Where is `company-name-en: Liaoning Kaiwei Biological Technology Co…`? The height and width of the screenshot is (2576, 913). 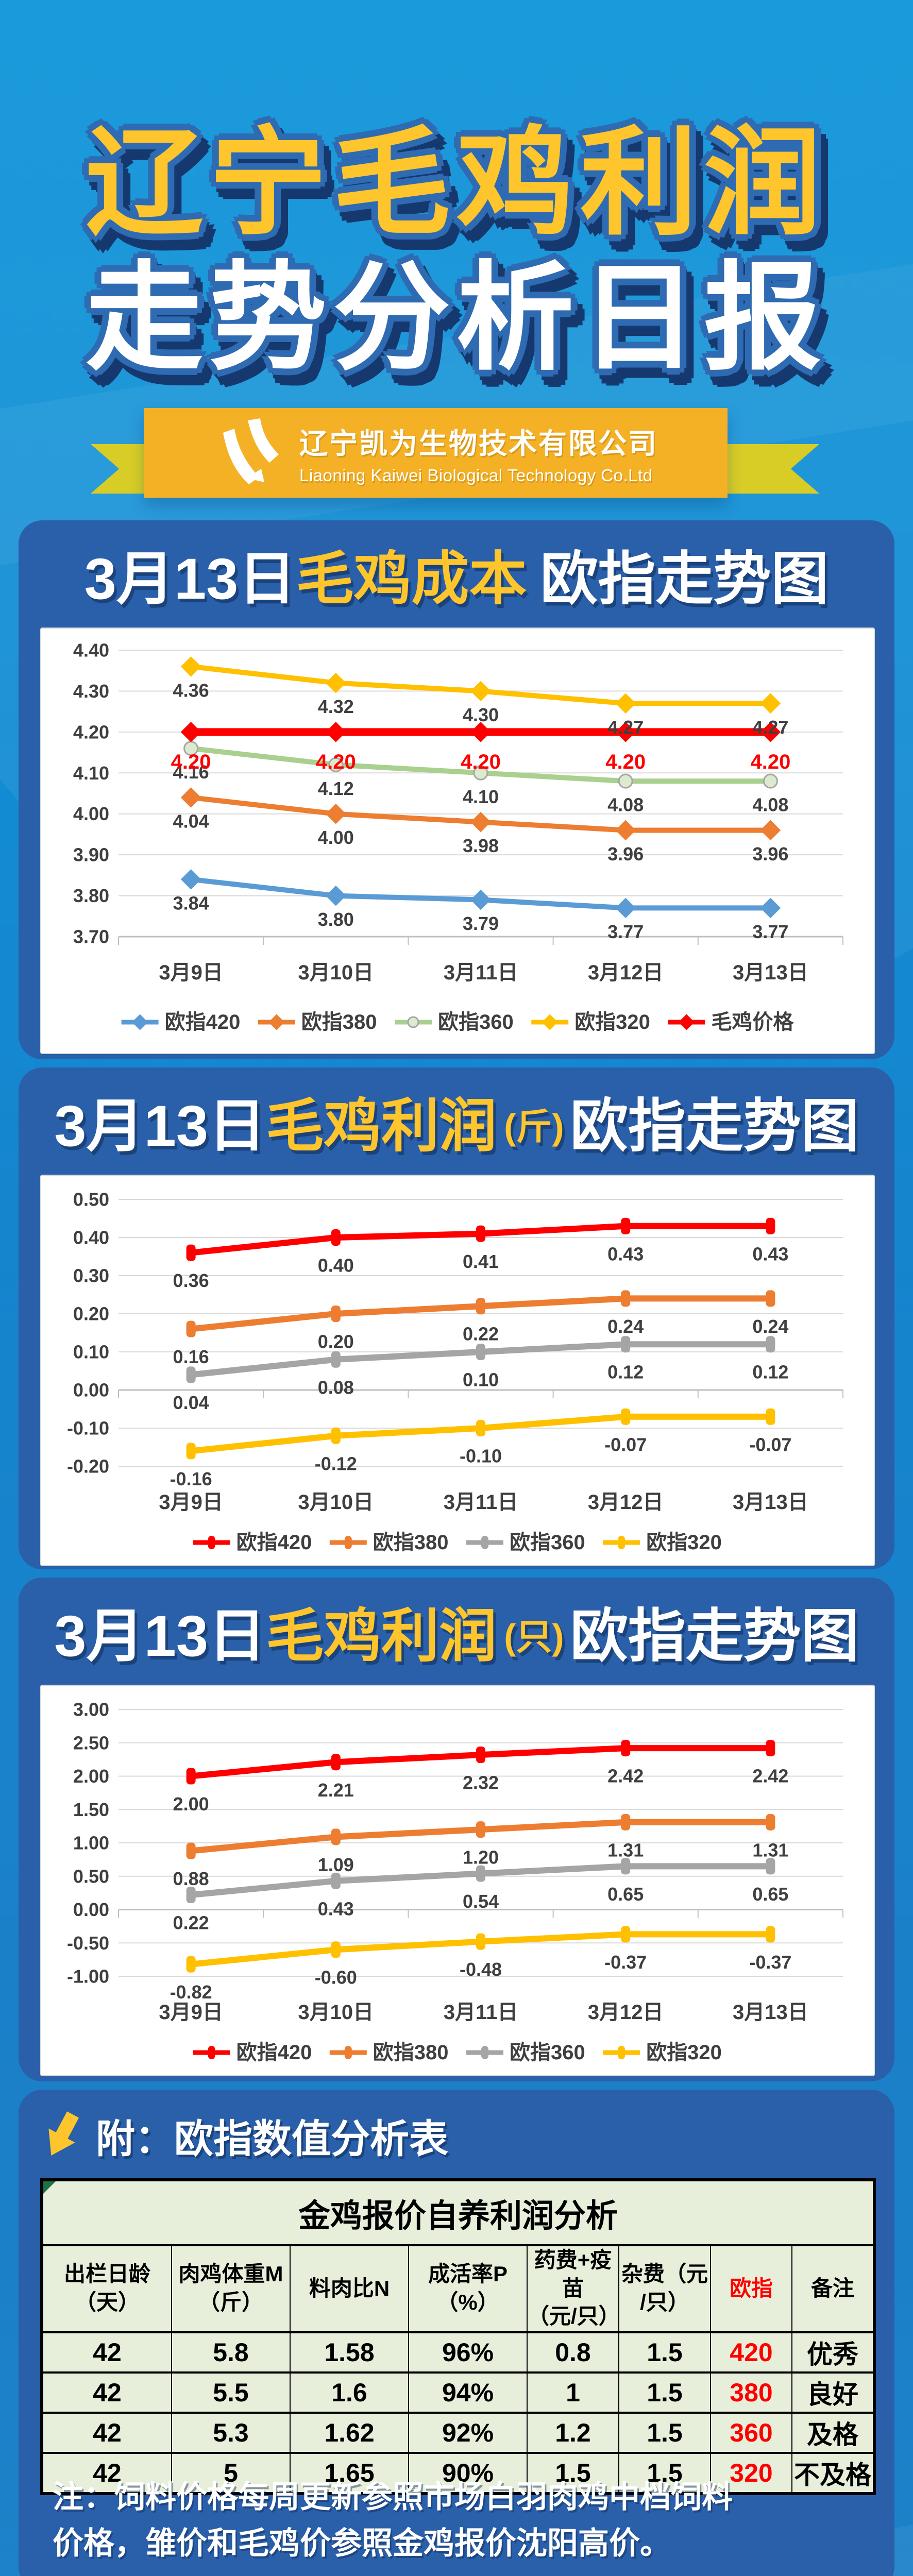 company-name-en: Liaoning Kaiwei Biological Technology Co… is located at coordinates (476, 475).